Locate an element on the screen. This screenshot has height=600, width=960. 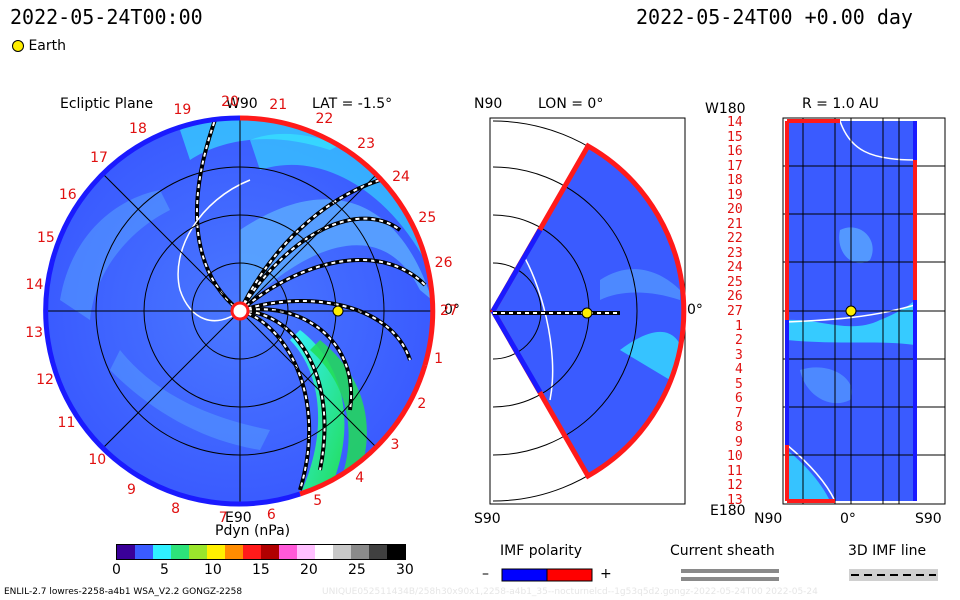
lat-label: LAT = -1.5° is located at coordinates (352, 104).